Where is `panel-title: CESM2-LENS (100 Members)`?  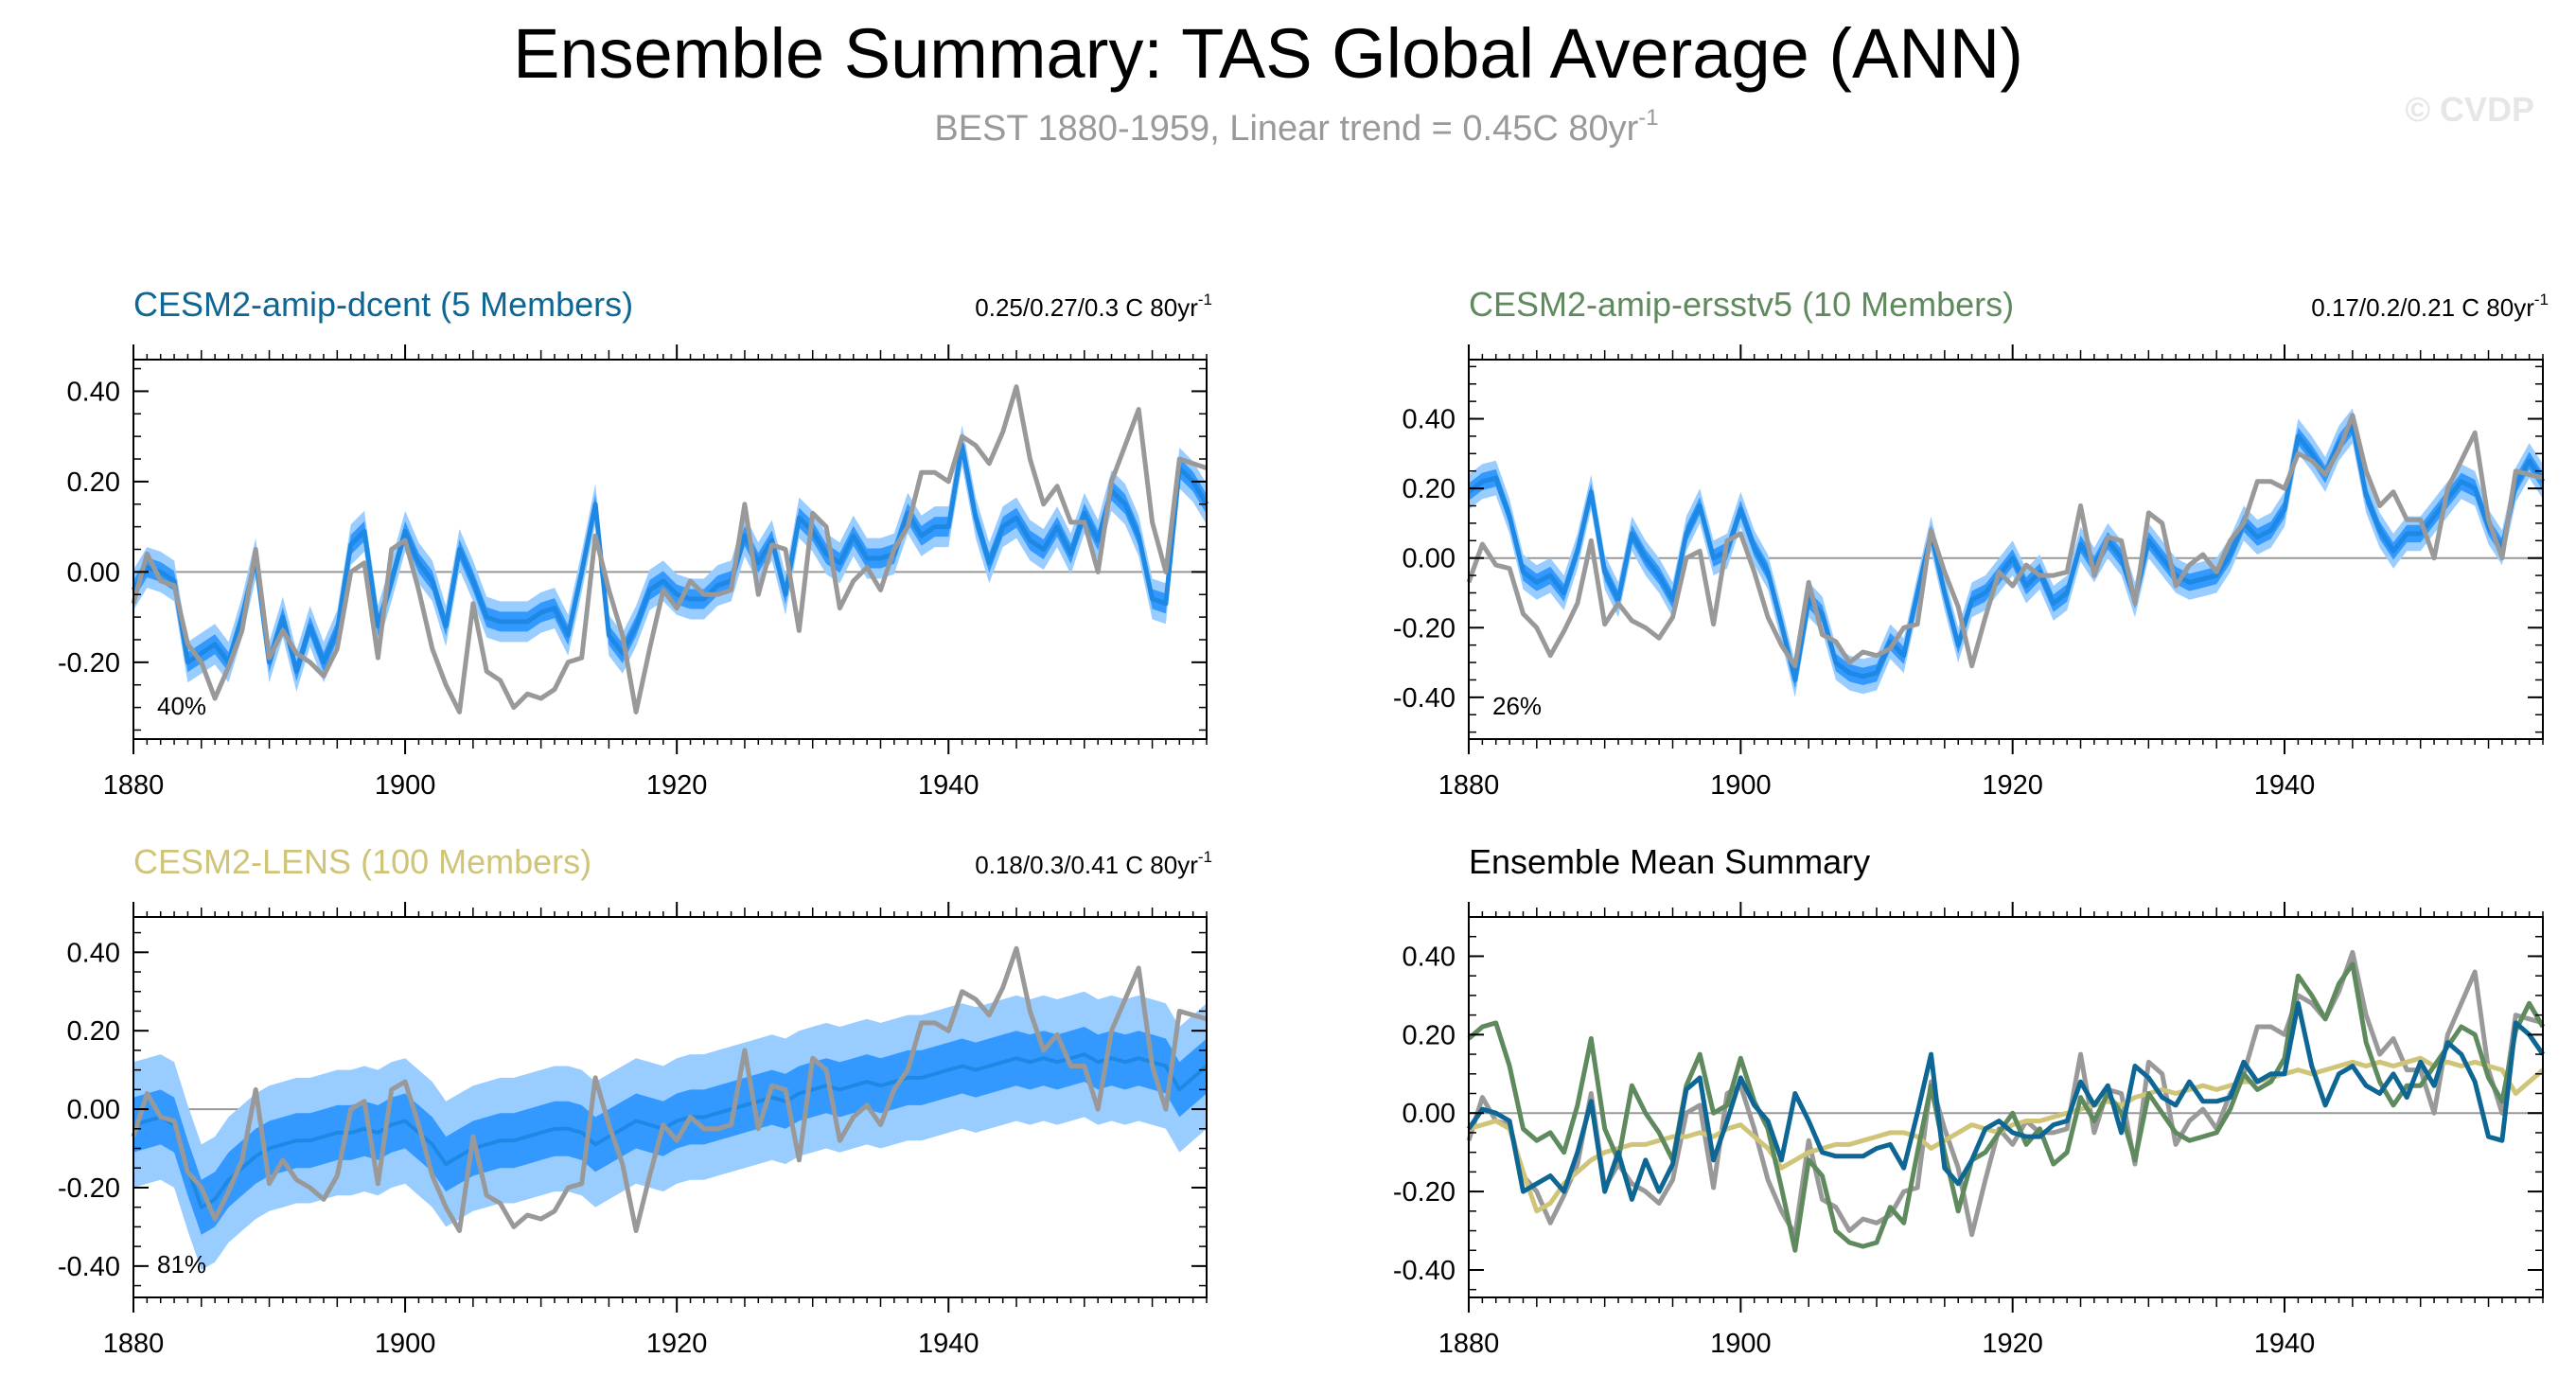
panel-title: CESM2-LENS (100 Members) is located at coordinates (362, 861).